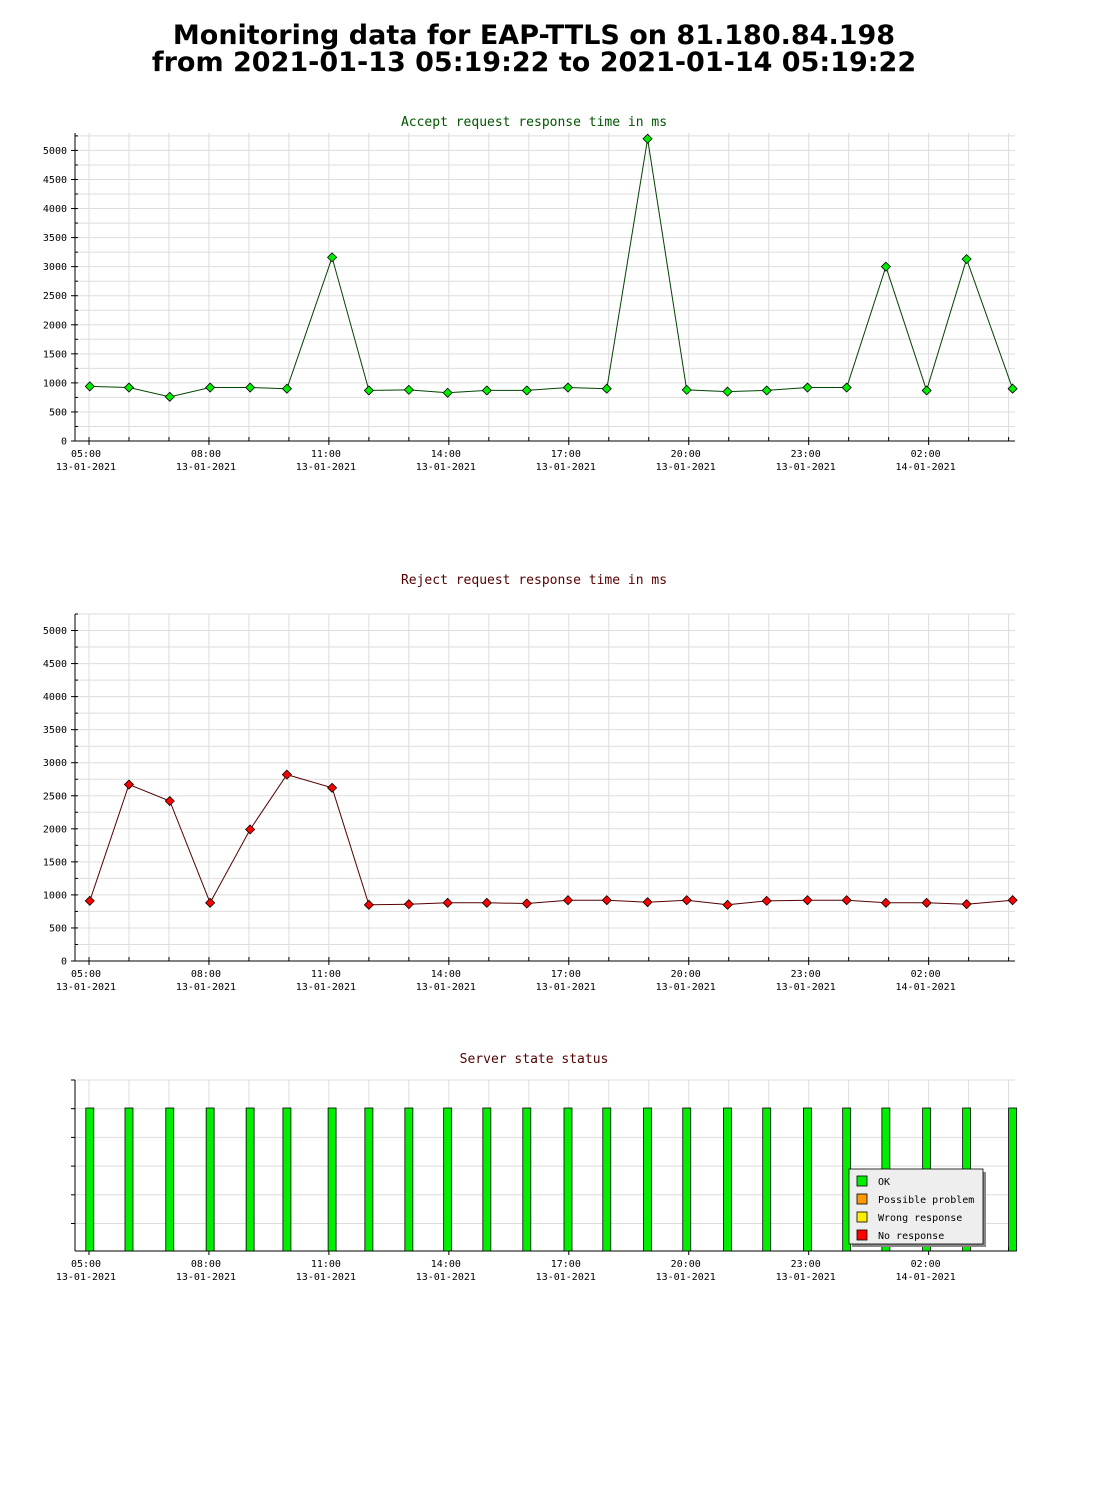 This screenshot has width=1100, height=1500. I want to click on status-x-tick-time: 14:00, so click(446, 1264).